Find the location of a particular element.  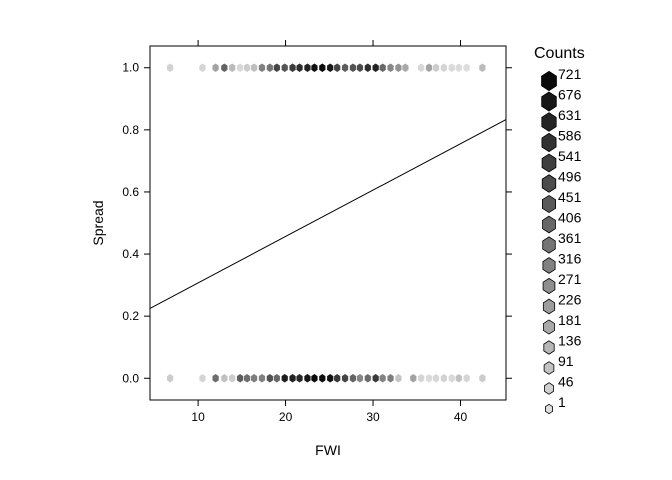

y-tick-label: 0.4 is located at coordinates (130, 254).